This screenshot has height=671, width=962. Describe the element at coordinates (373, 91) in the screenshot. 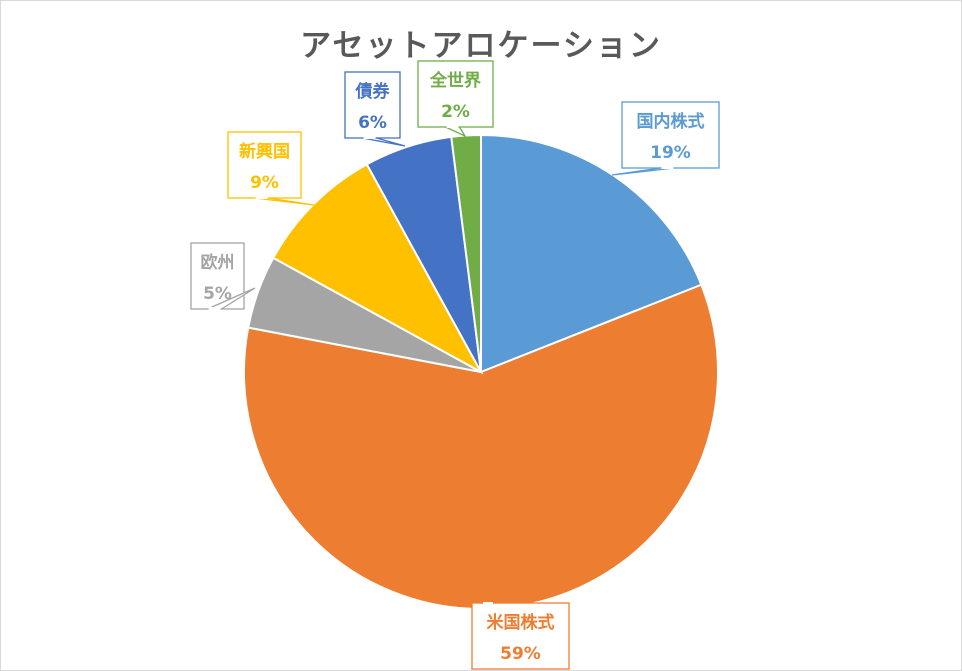

I see `data-label-category: 債券` at that location.